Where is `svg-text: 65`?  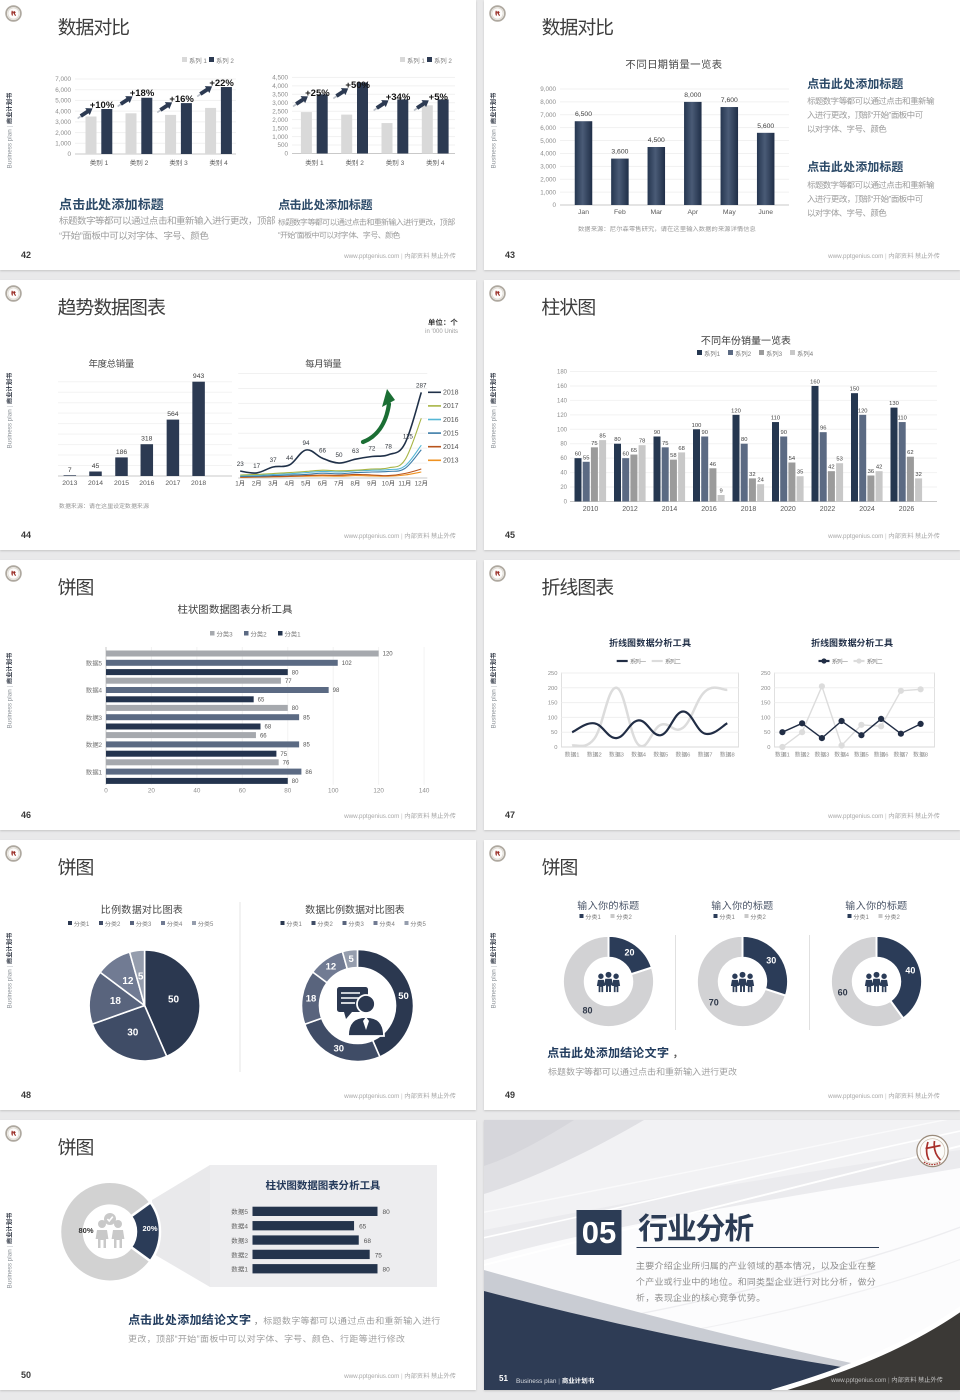
svg-text: 65 is located at coordinates (261, 701).